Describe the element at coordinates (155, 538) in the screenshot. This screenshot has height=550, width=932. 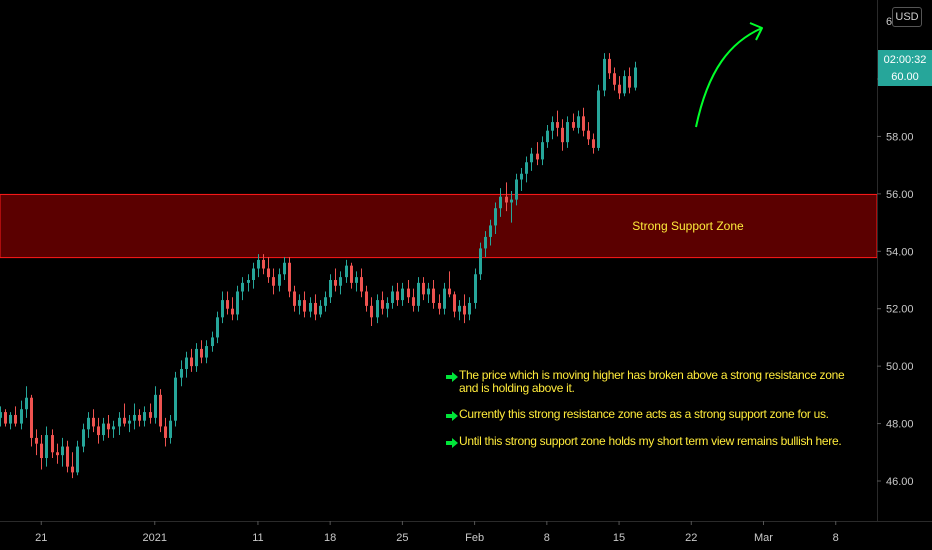
I see `time-tick-label: 2021` at that location.